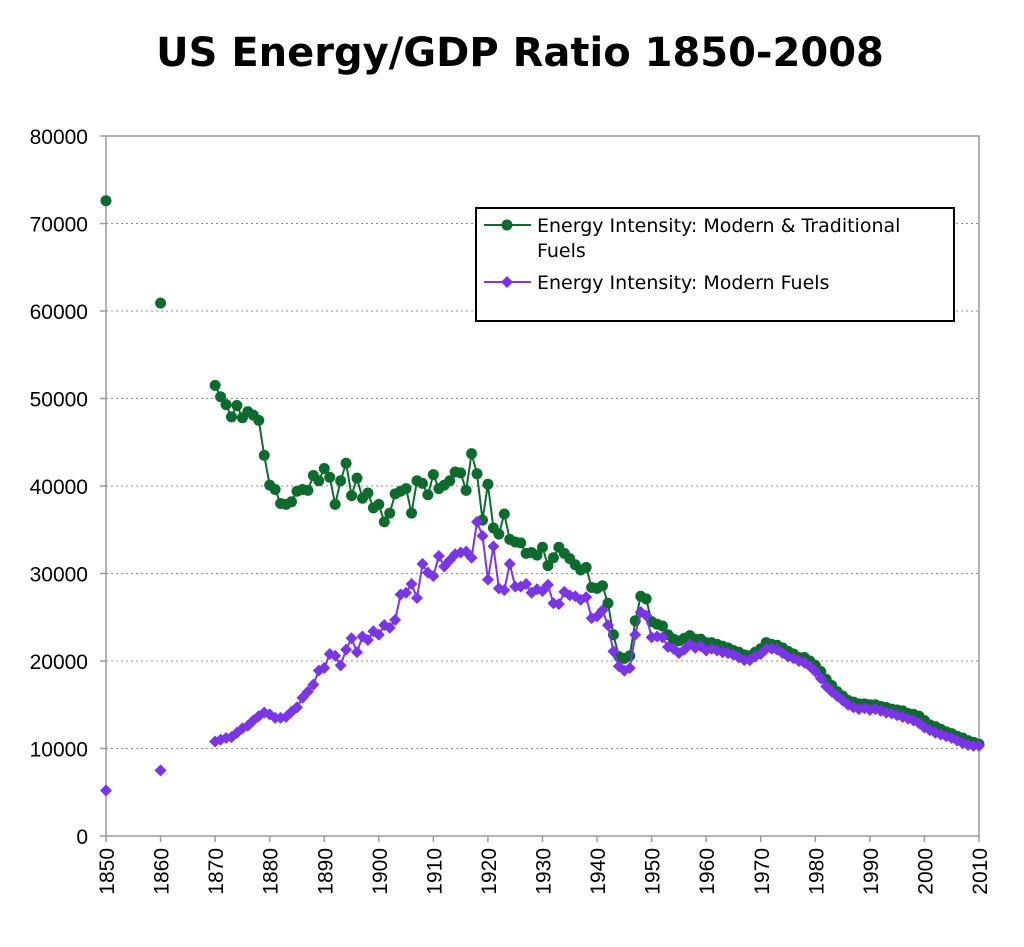  Describe the element at coordinates (216, 871) in the screenshot. I see `x-tick-label: 1870` at that location.